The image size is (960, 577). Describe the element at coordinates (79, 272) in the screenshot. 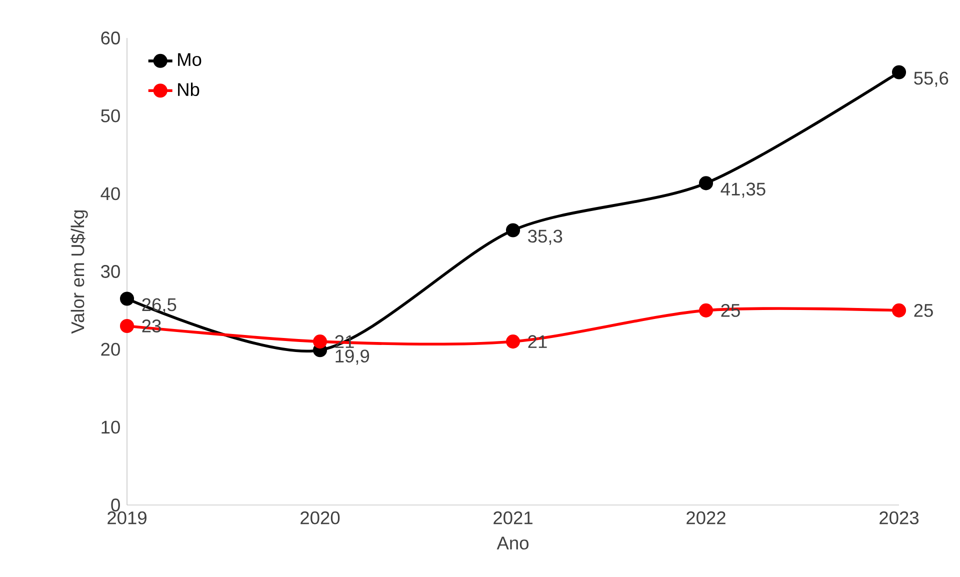

I see `y-axis-title: Valor em U$/kg` at that location.